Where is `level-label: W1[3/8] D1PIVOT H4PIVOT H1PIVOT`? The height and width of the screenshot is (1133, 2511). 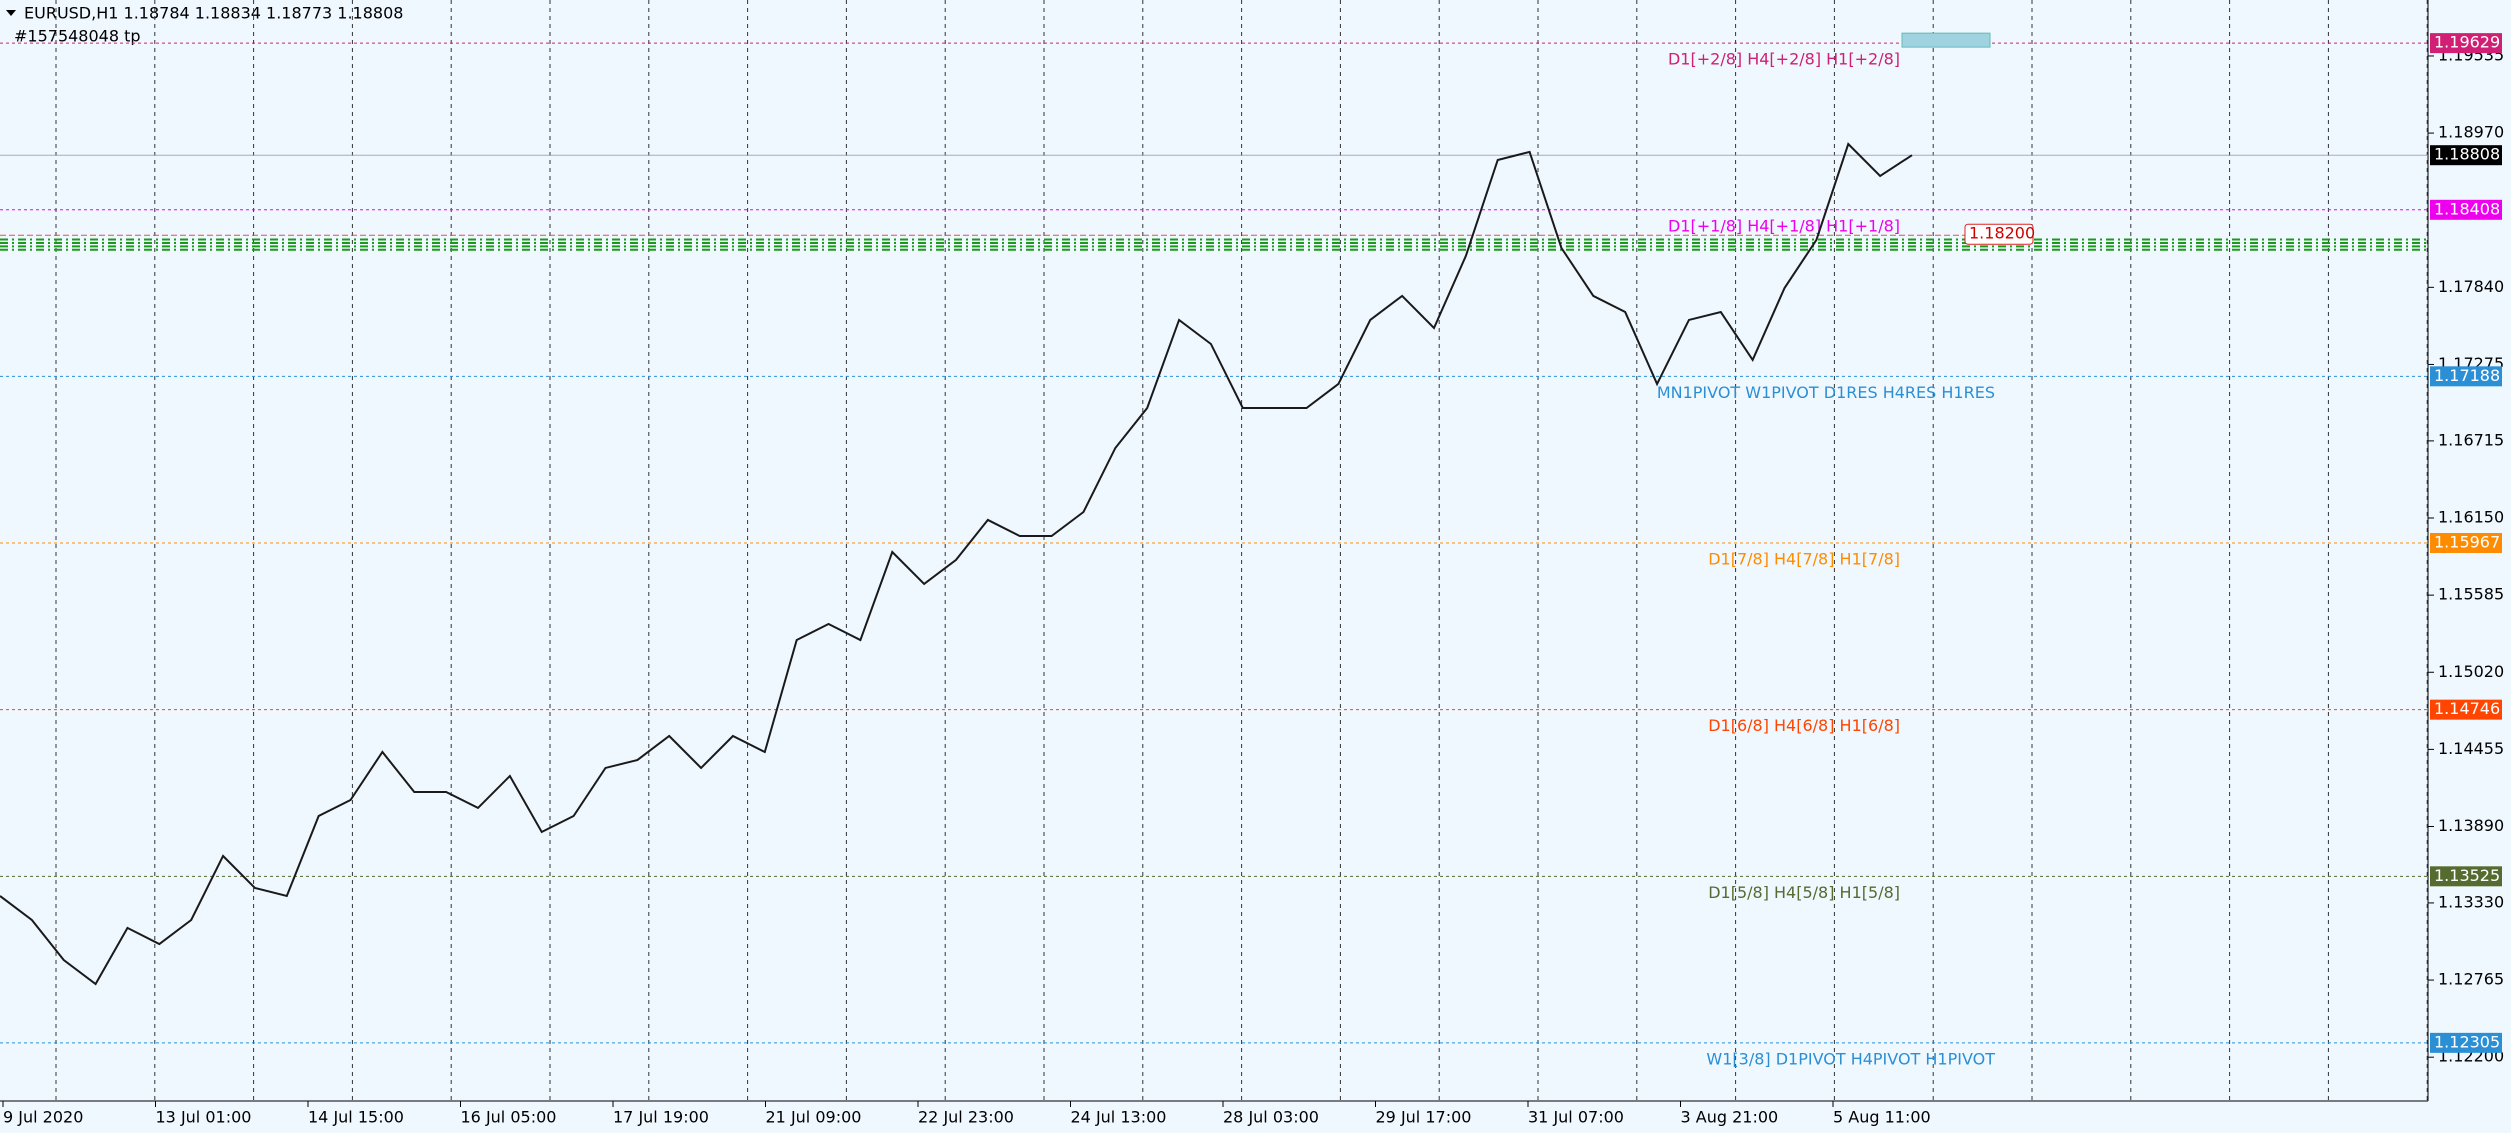
level-label: W1[3/8] D1PIVOT H4PIVOT H1PIVOT is located at coordinates (1850, 1058).